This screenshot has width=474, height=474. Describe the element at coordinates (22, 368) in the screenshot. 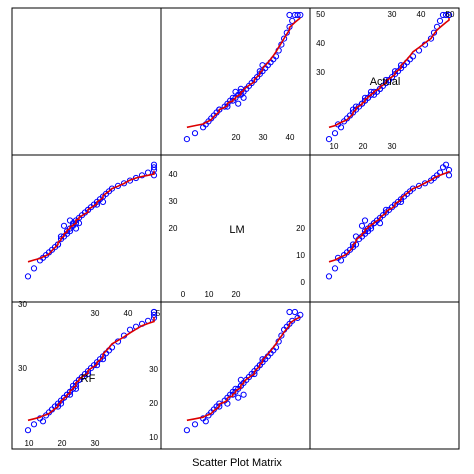

I see `tick-rf-left-1: 30` at that location.